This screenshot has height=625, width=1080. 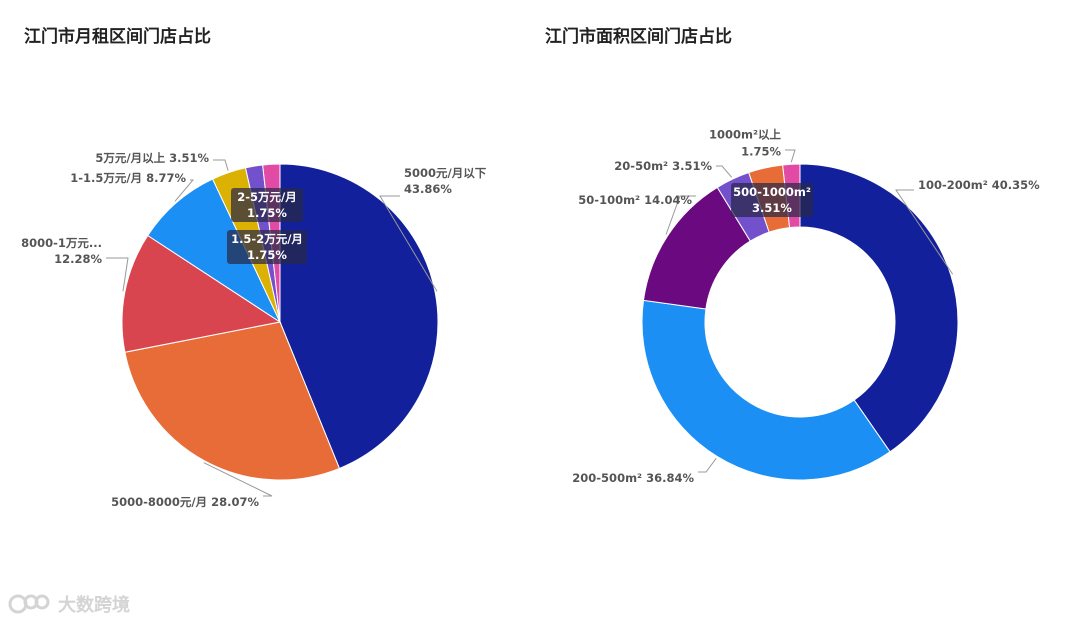 What do you see at coordinates (745, 142) in the screenshot?
I see `area-label-1000m: 1000m²以上 1.75%` at bounding box center [745, 142].